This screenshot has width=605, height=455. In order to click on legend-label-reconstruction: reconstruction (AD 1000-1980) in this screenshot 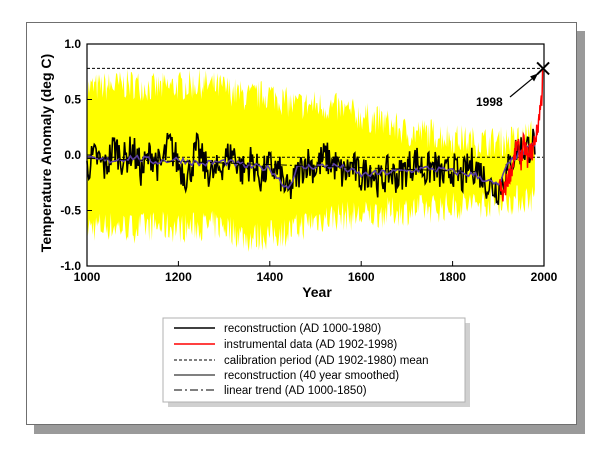, I will do `click(302, 329)`.